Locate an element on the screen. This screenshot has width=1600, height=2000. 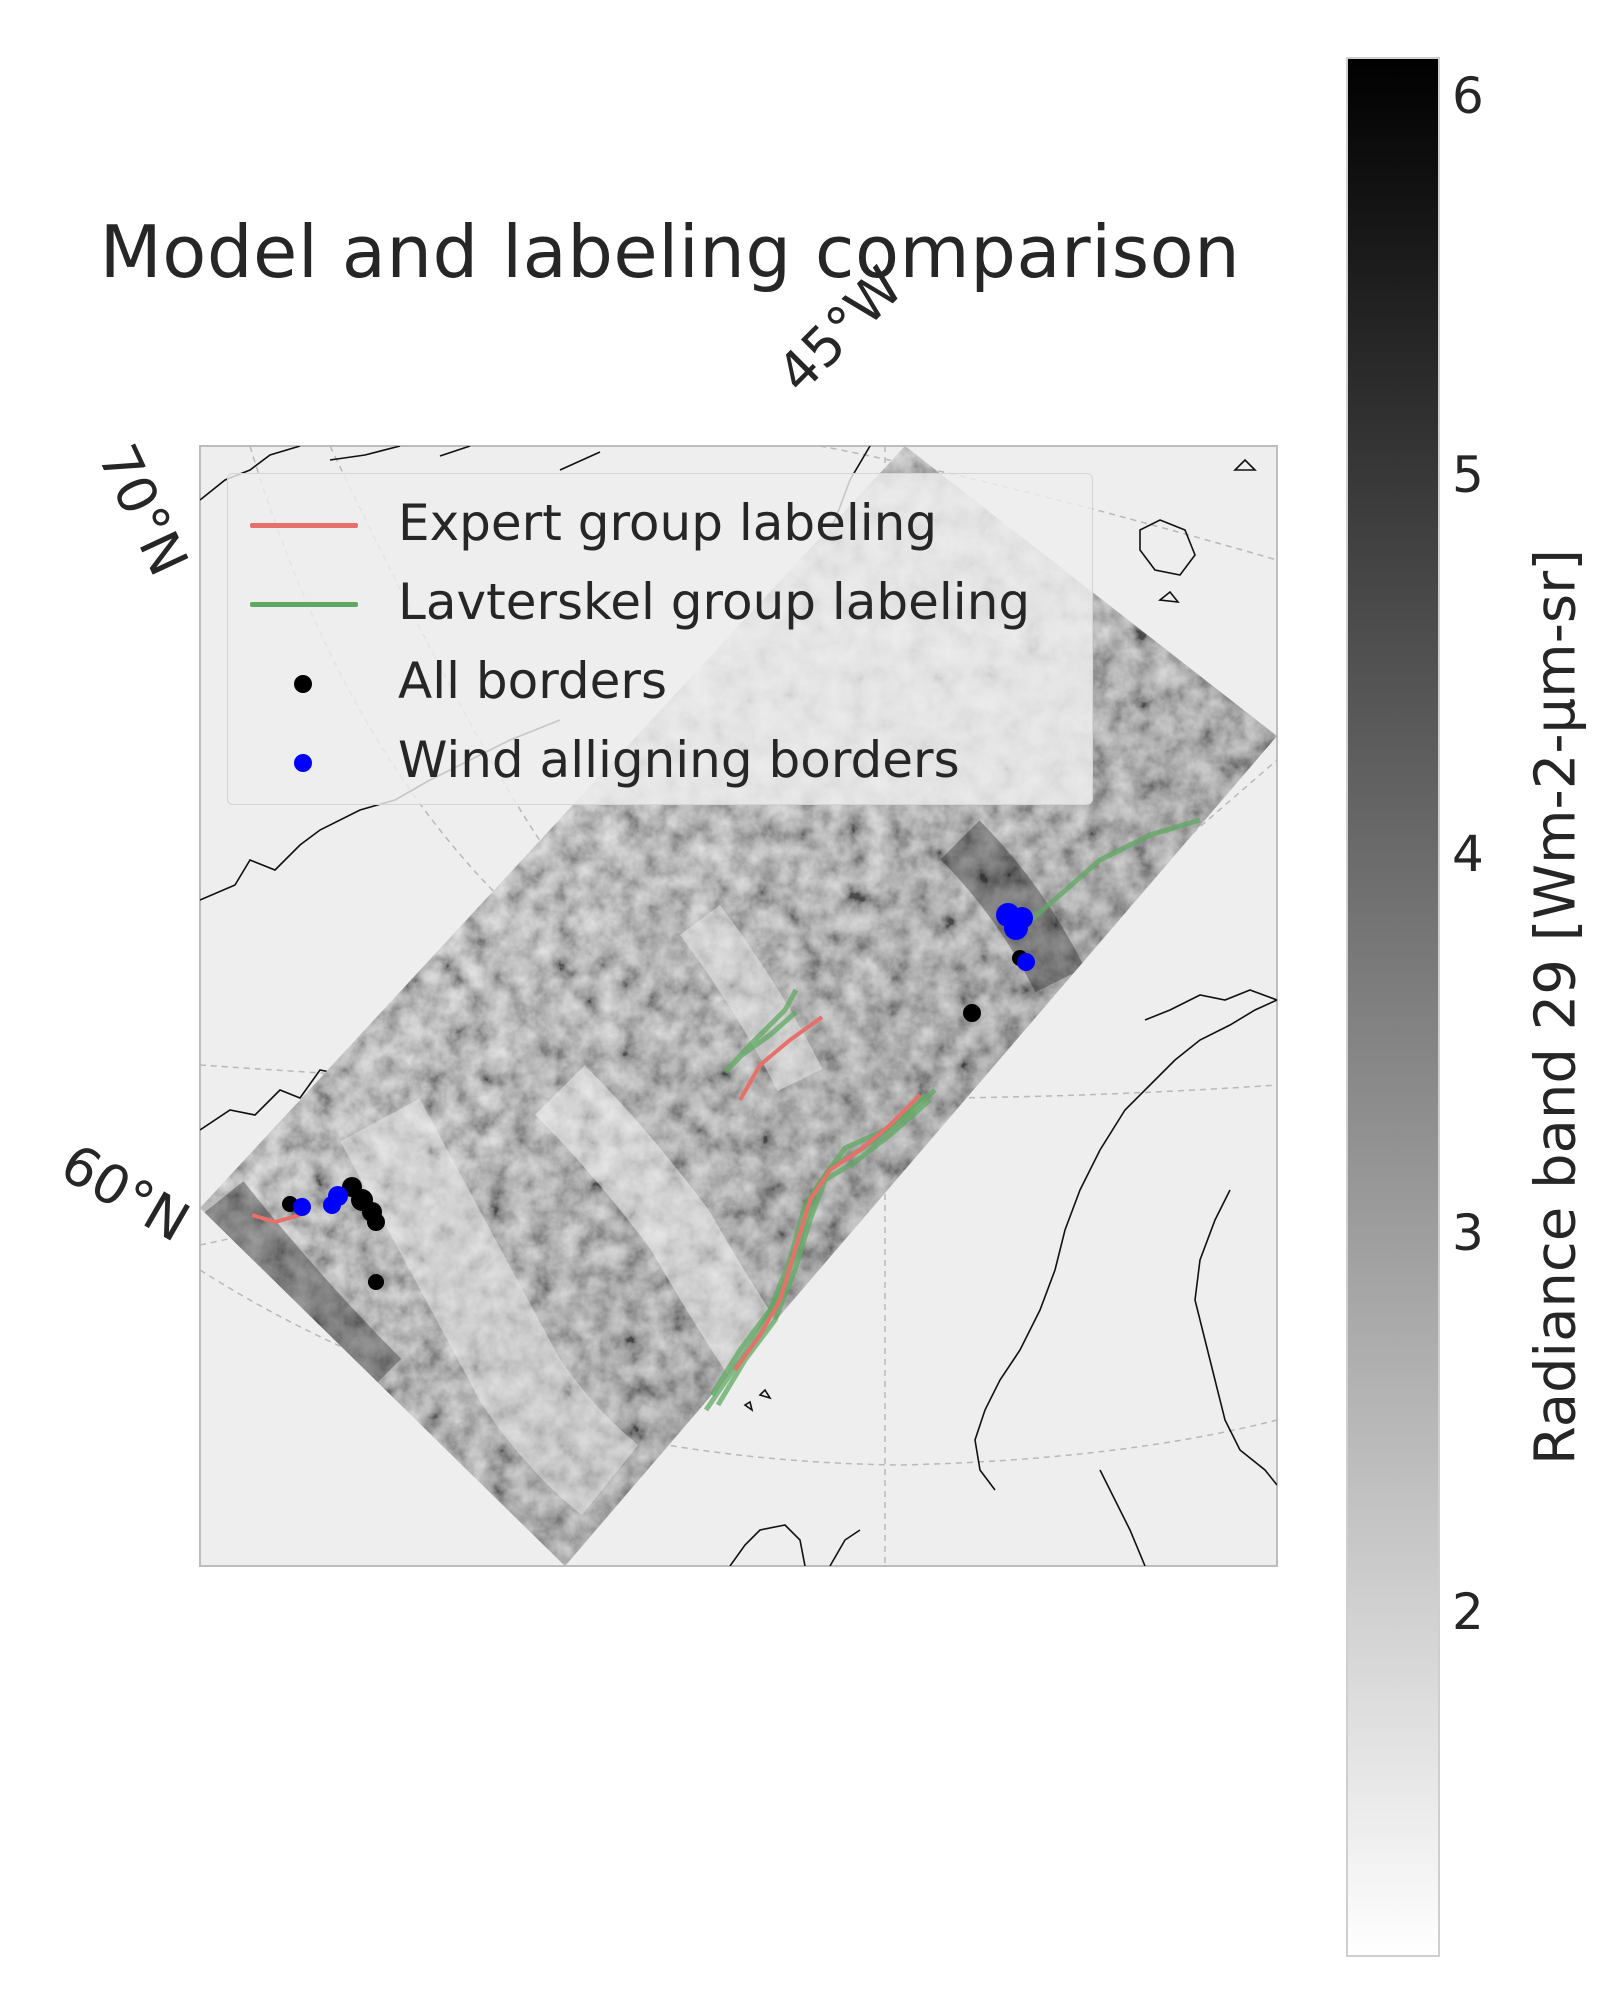
colorbar-gradient is located at coordinates (1393, 1007).